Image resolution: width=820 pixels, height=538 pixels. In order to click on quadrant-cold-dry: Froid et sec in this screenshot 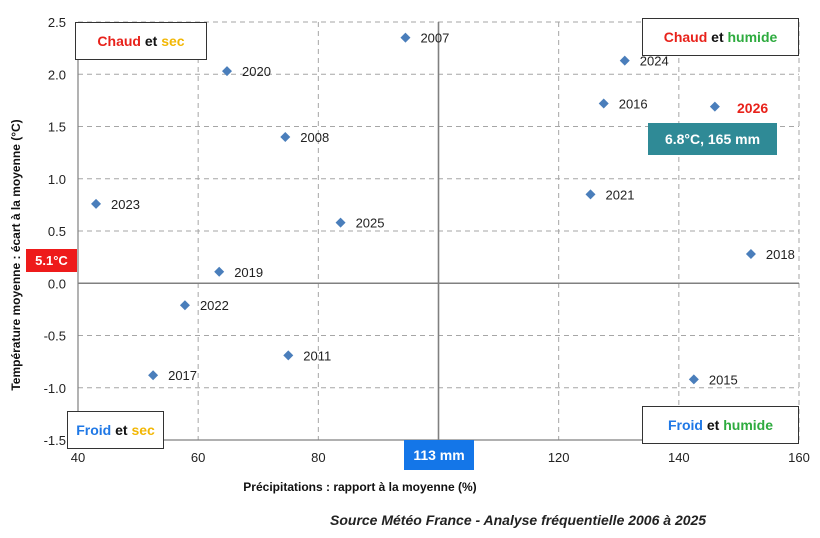, I will do `click(115, 430)`.